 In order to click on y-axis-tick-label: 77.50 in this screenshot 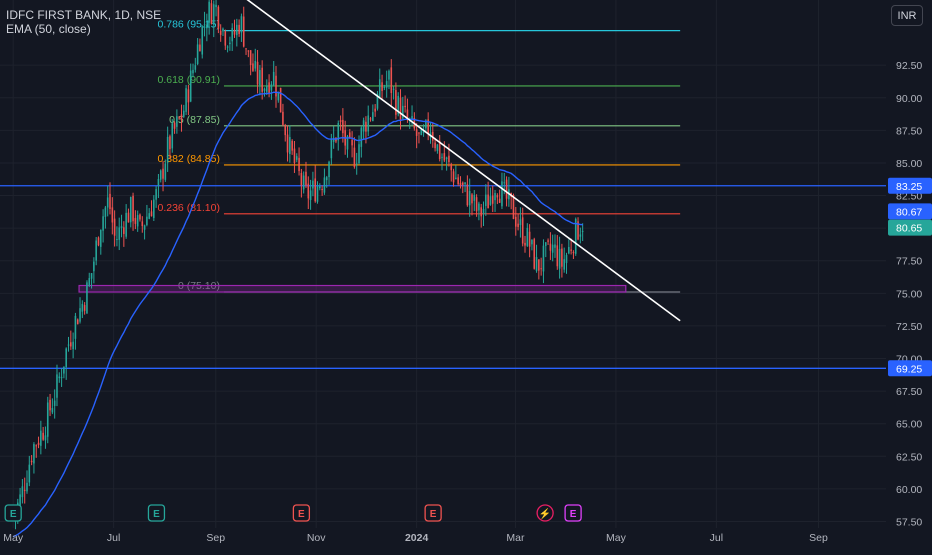, I will do `click(909, 262)`.